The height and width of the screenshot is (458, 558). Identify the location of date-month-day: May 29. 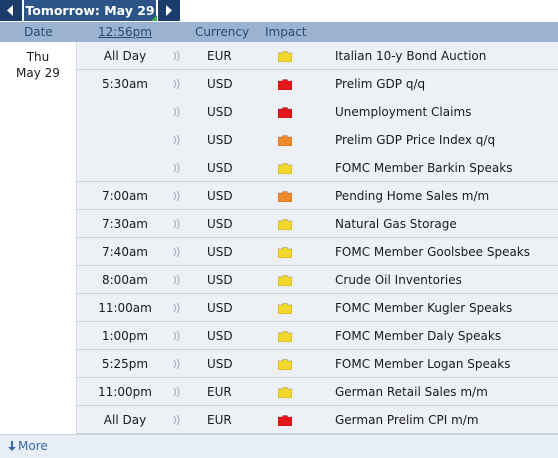
(38, 73).